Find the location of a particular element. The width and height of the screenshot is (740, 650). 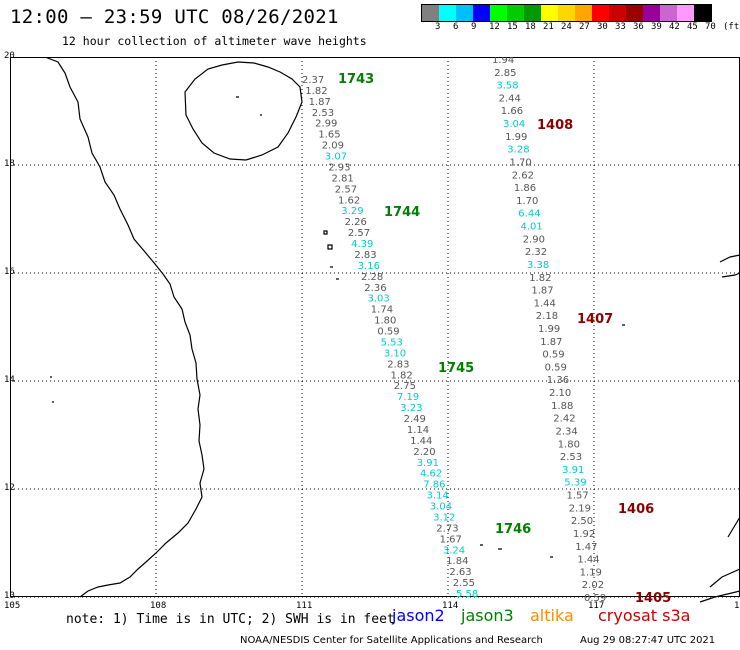

colorbar-label: 30 is located at coordinates (602, 27).